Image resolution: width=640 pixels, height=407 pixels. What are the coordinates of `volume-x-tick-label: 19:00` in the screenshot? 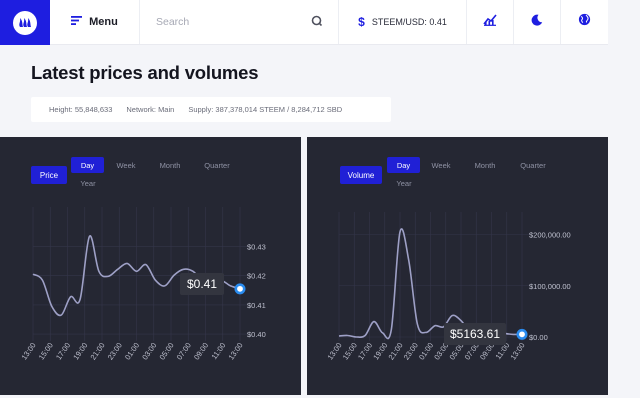 It's located at (380, 351).